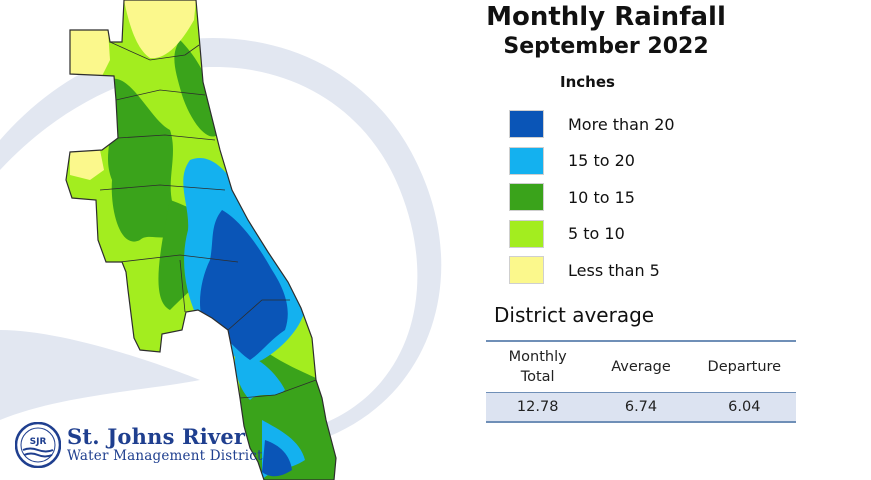 The height and width of the screenshot is (480, 871). Describe the element at coordinates (601, 197) in the screenshot. I see `legend-label: 10 to 15` at that location.